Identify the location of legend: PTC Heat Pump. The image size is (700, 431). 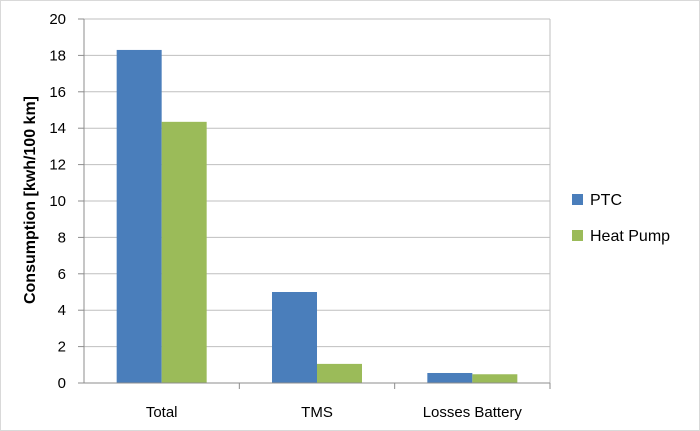
(621, 218).